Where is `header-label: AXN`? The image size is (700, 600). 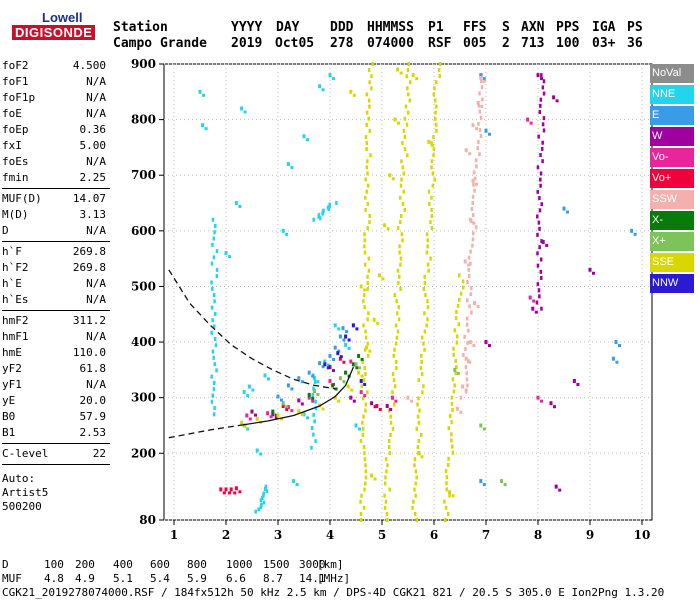 header-label: AXN is located at coordinates (533, 27).